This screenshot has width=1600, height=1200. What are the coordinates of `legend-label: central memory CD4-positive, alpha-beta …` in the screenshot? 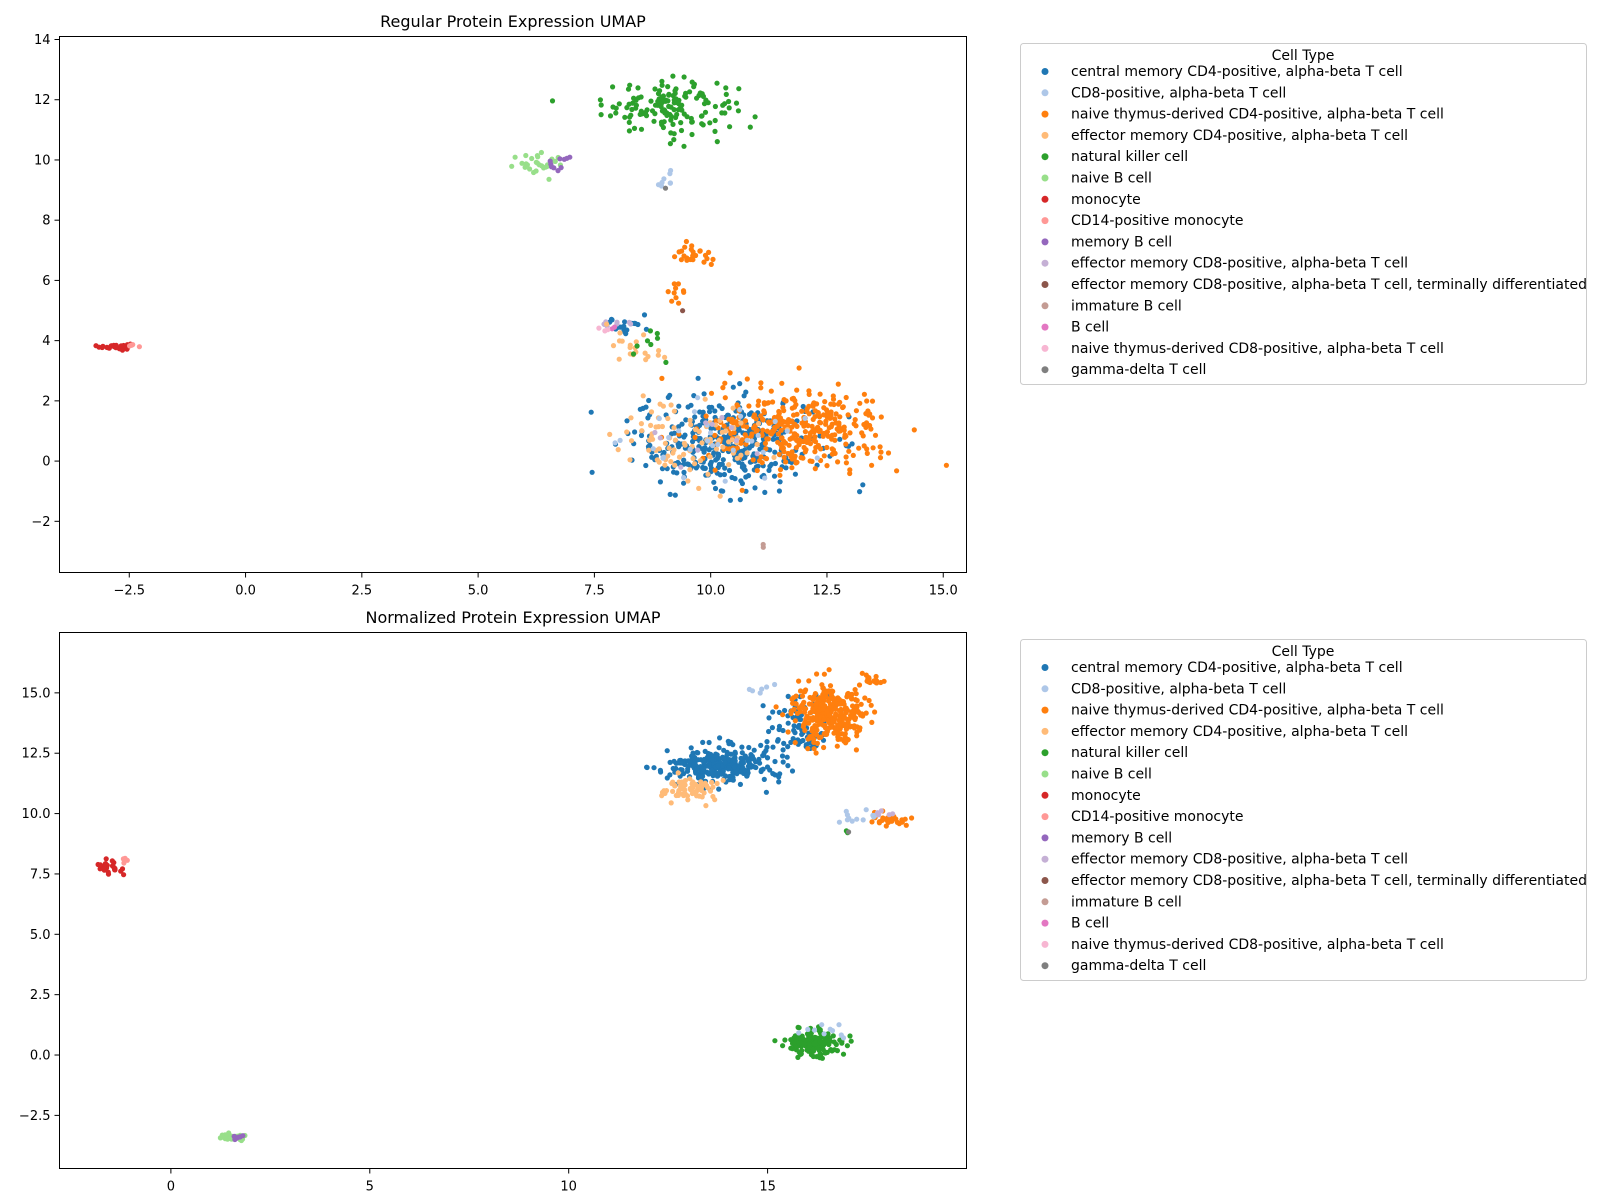 It's located at (1237, 668).